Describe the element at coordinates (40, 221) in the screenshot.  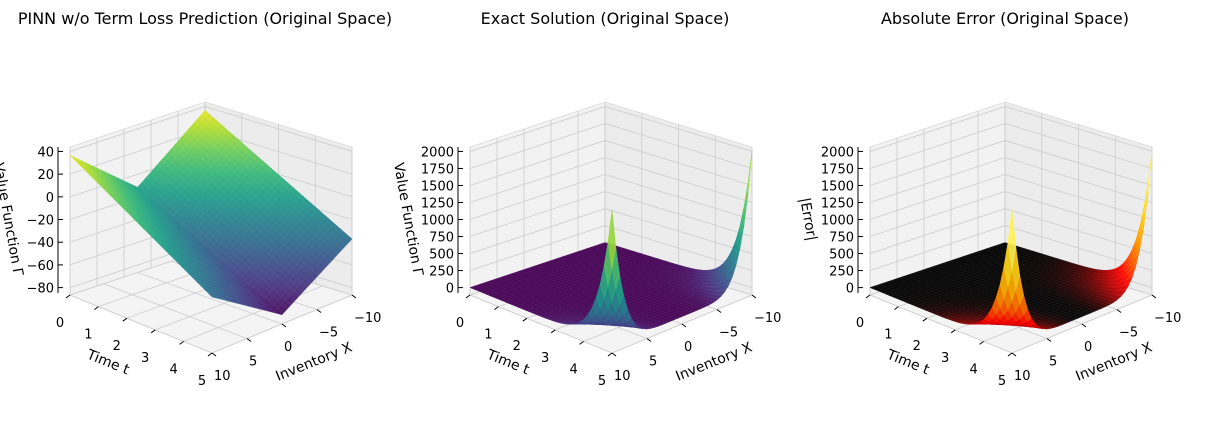
I see `z-tick-label: −20` at that location.